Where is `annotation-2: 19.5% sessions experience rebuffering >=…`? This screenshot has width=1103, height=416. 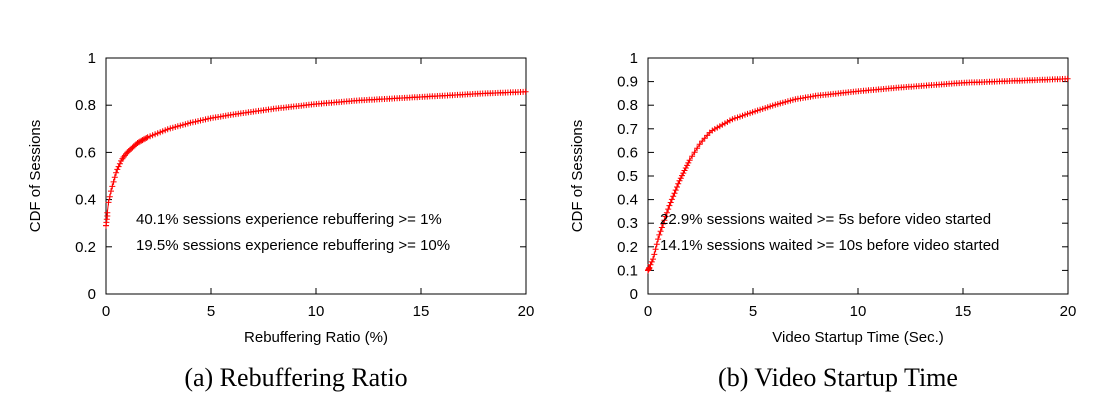 annotation-2: 19.5% sessions experience rebuffering >=… is located at coordinates (293, 245).